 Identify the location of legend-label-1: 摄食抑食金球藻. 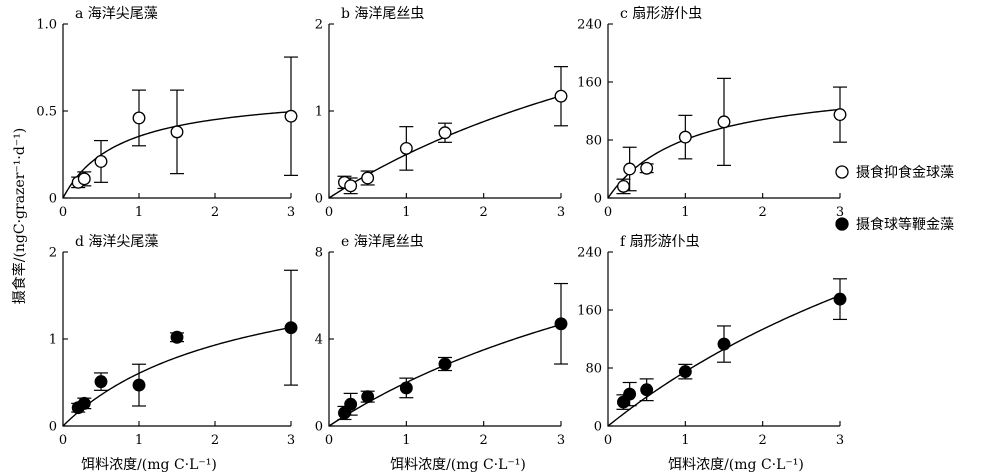
(905, 172).